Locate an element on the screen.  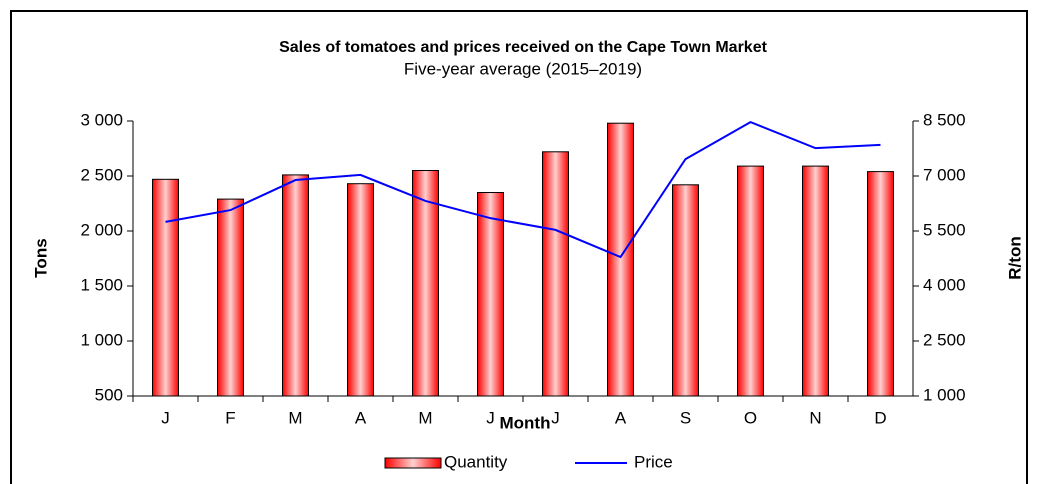
y-tick-label: 2 500 is located at coordinates (101, 174).